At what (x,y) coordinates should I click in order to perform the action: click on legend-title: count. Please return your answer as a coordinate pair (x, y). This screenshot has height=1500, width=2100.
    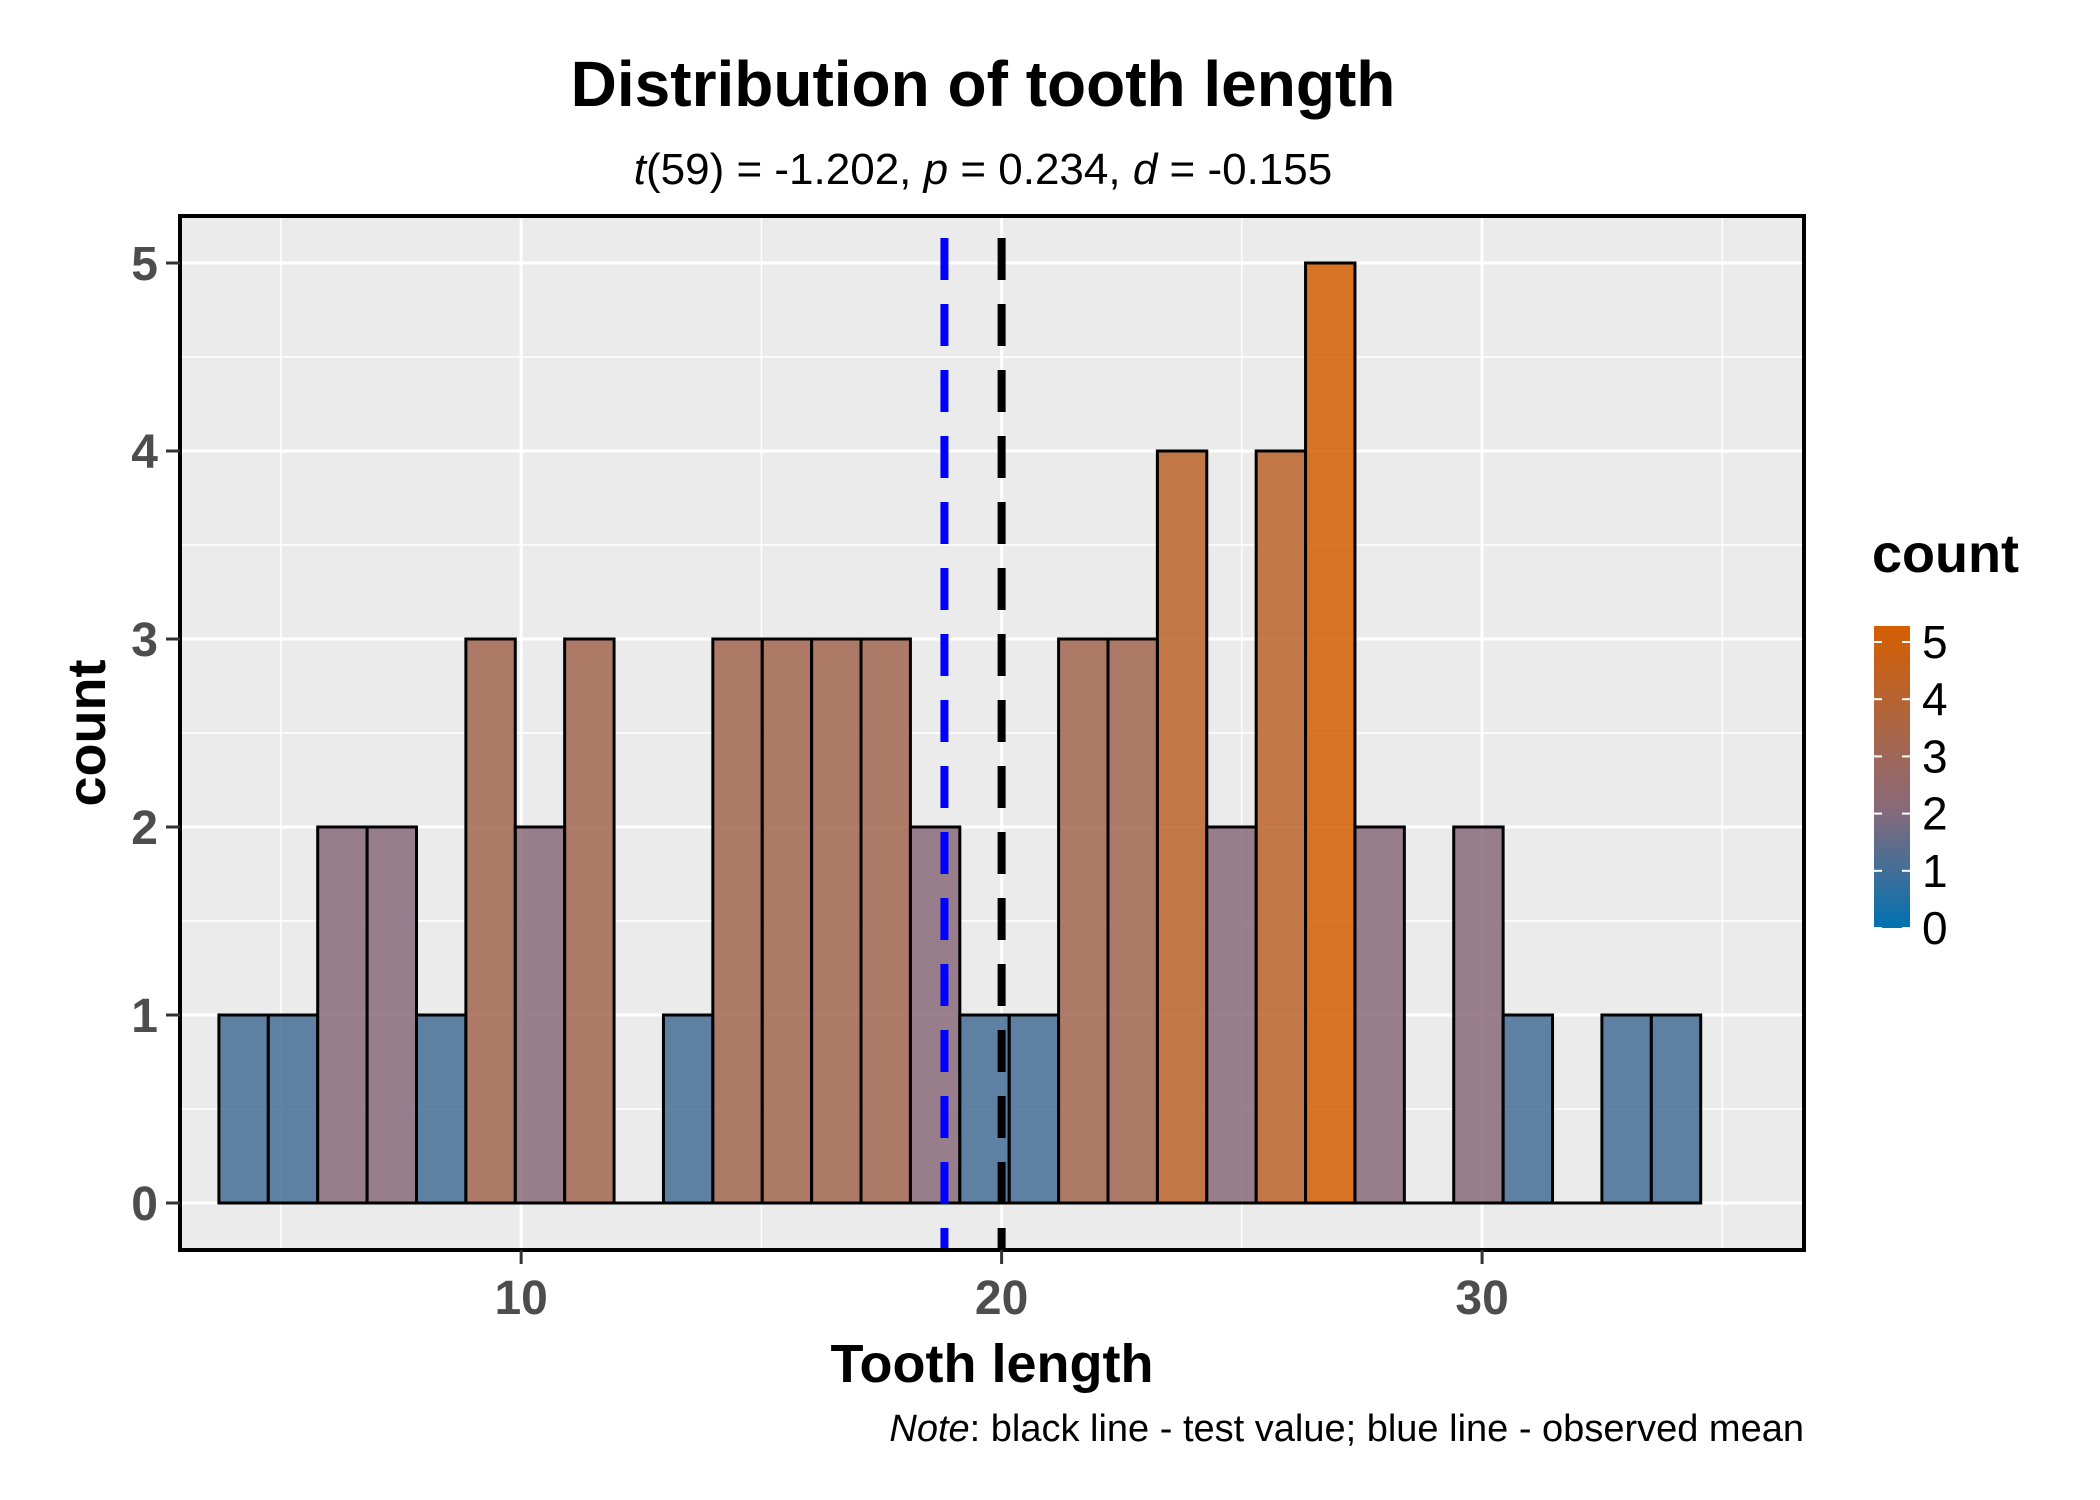
    Looking at the image, I should click on (1945, 554).